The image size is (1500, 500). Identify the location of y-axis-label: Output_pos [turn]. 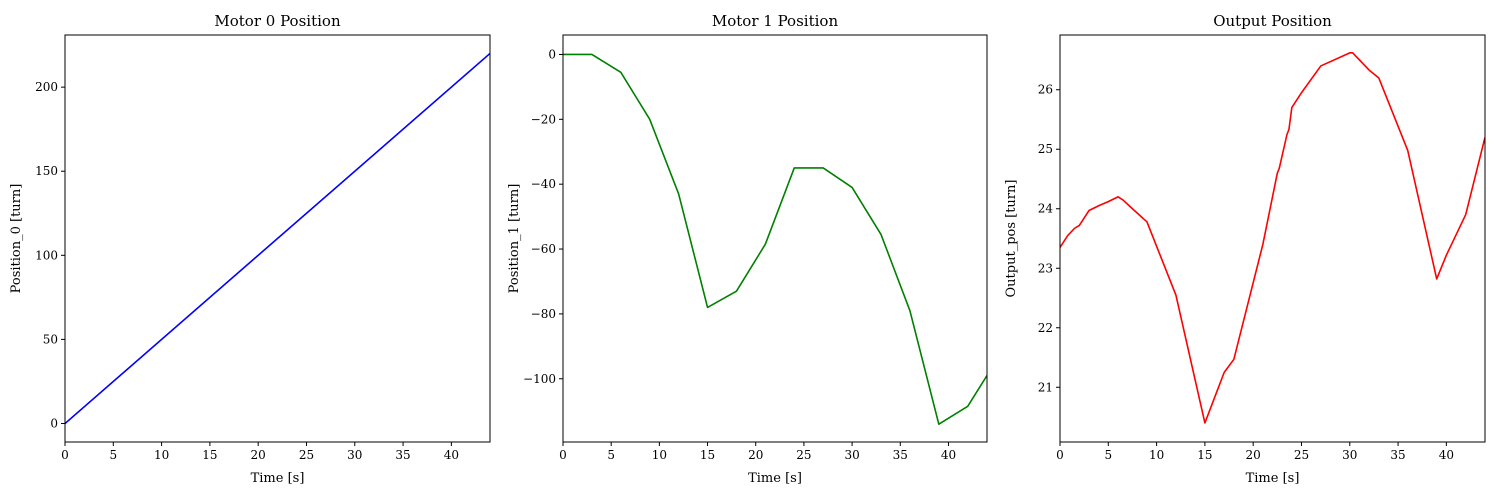
(1011, 239).